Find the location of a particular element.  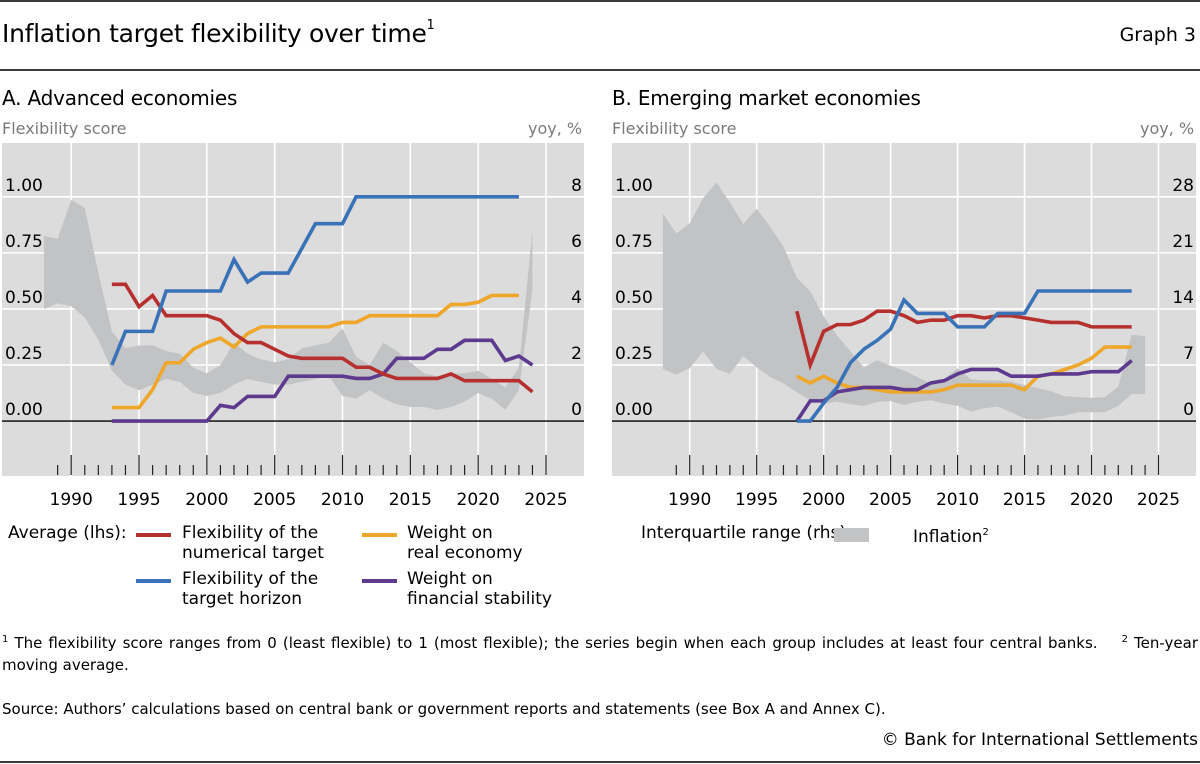

title-rule is located at coordinates (600, 70).